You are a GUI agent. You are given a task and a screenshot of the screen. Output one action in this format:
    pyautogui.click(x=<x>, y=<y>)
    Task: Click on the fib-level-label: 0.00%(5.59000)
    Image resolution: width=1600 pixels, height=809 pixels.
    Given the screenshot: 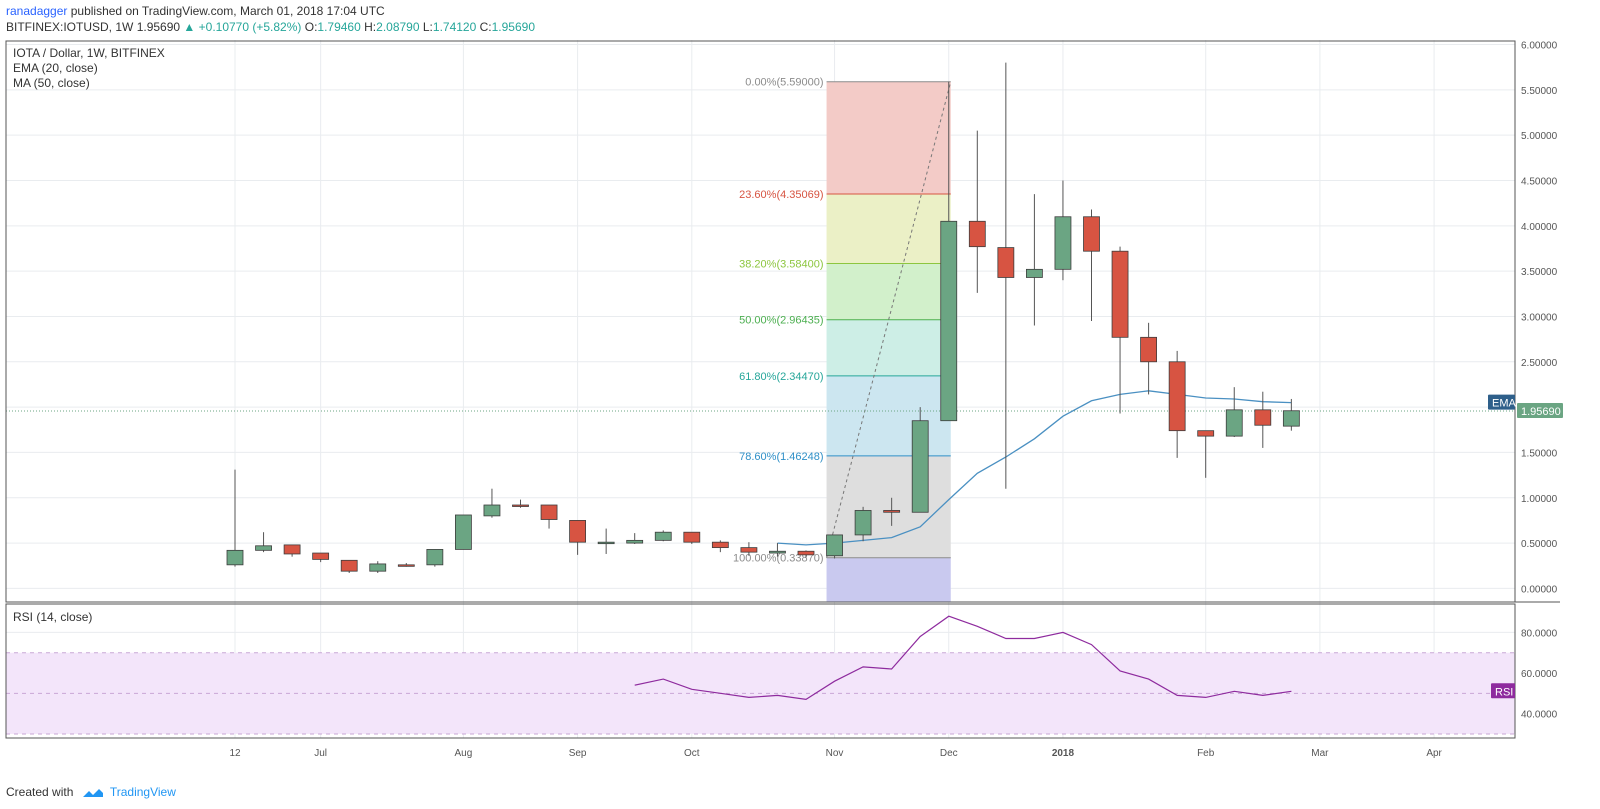 What is the action you would take?
    pyautogui.click(x=784, y=83)
    